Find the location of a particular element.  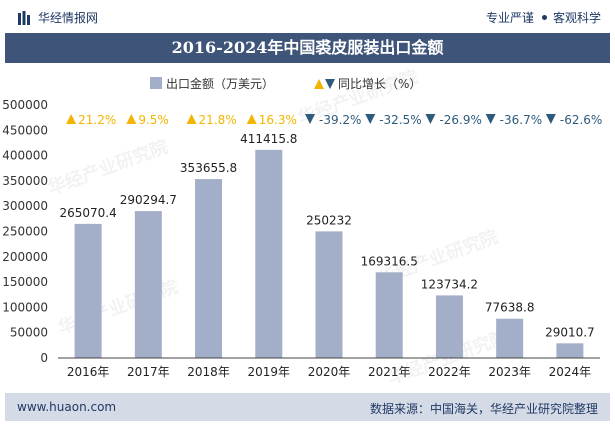

y-tick-label: 450000 is located at coordinates (25, 130).